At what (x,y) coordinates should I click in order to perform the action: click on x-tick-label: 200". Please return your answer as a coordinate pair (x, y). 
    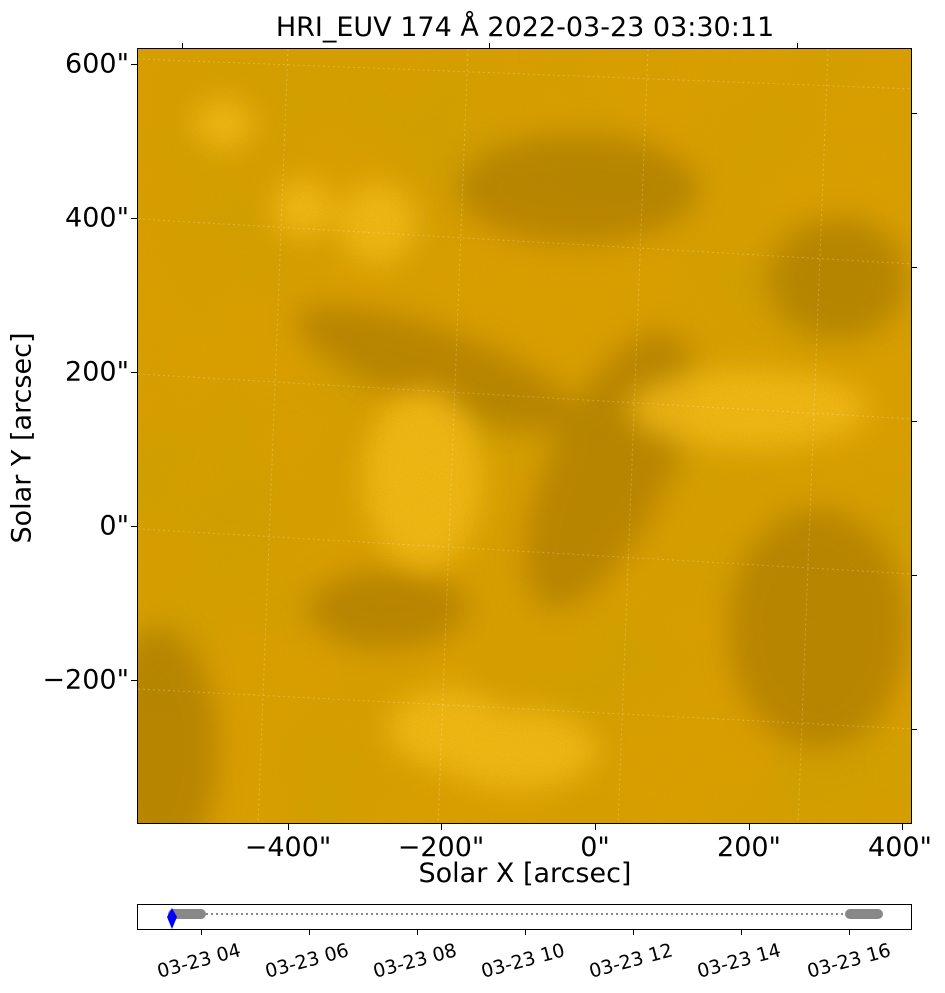
    Looking at the image, I should click on (749, 847).